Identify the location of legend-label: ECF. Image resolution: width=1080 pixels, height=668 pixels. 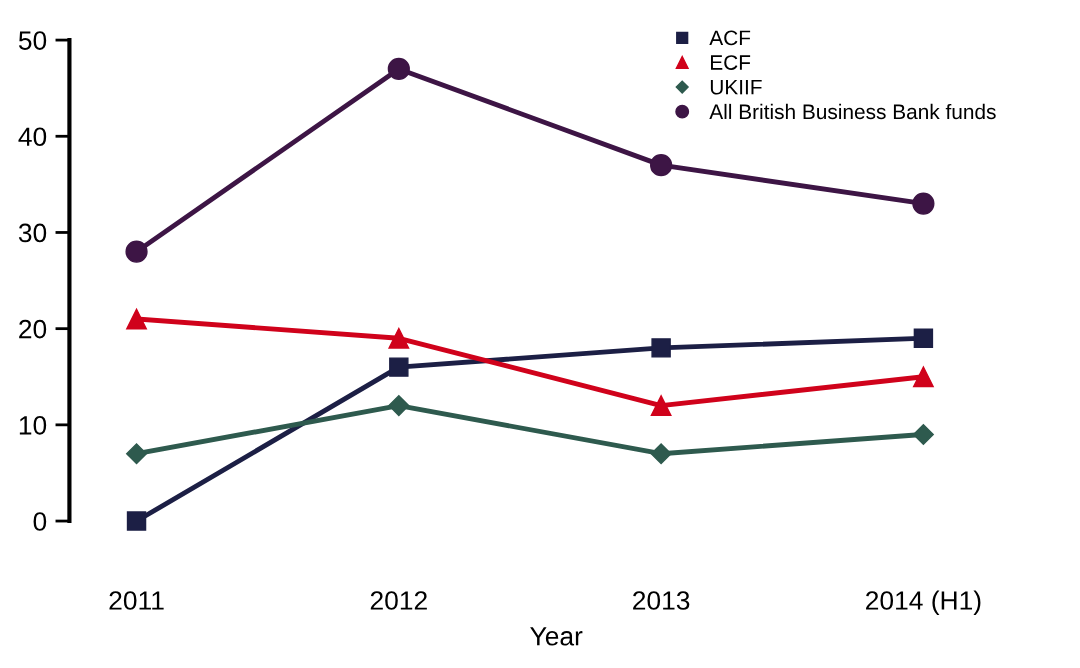
(731, 62).